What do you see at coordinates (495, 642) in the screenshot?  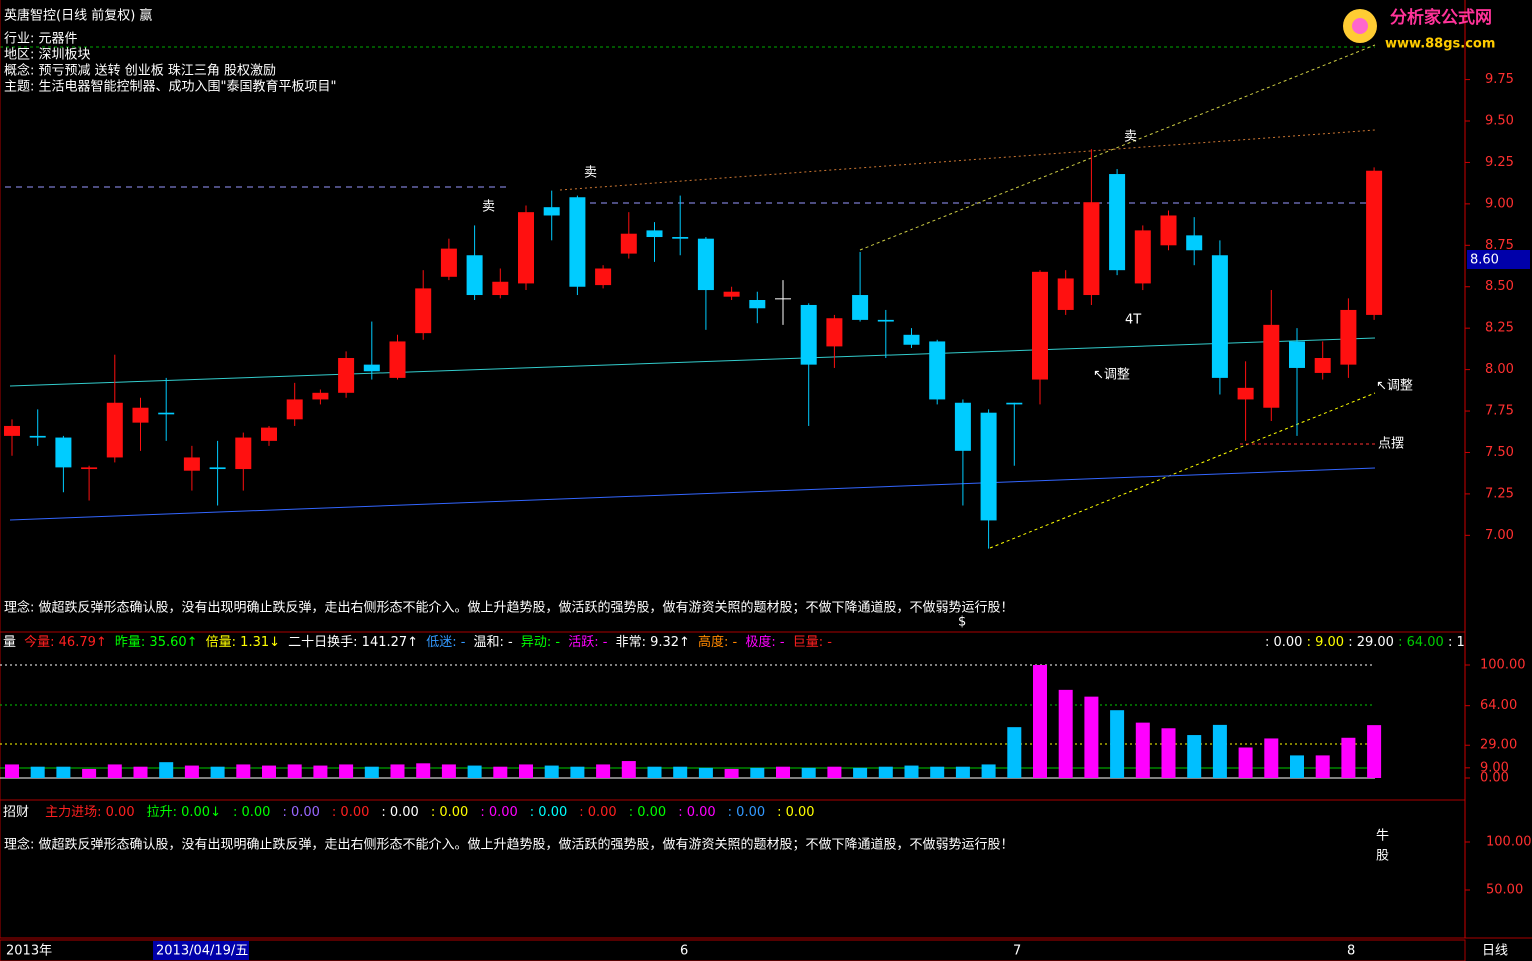 I see `header-item: 温和: -` at bounding box center [495, 642].